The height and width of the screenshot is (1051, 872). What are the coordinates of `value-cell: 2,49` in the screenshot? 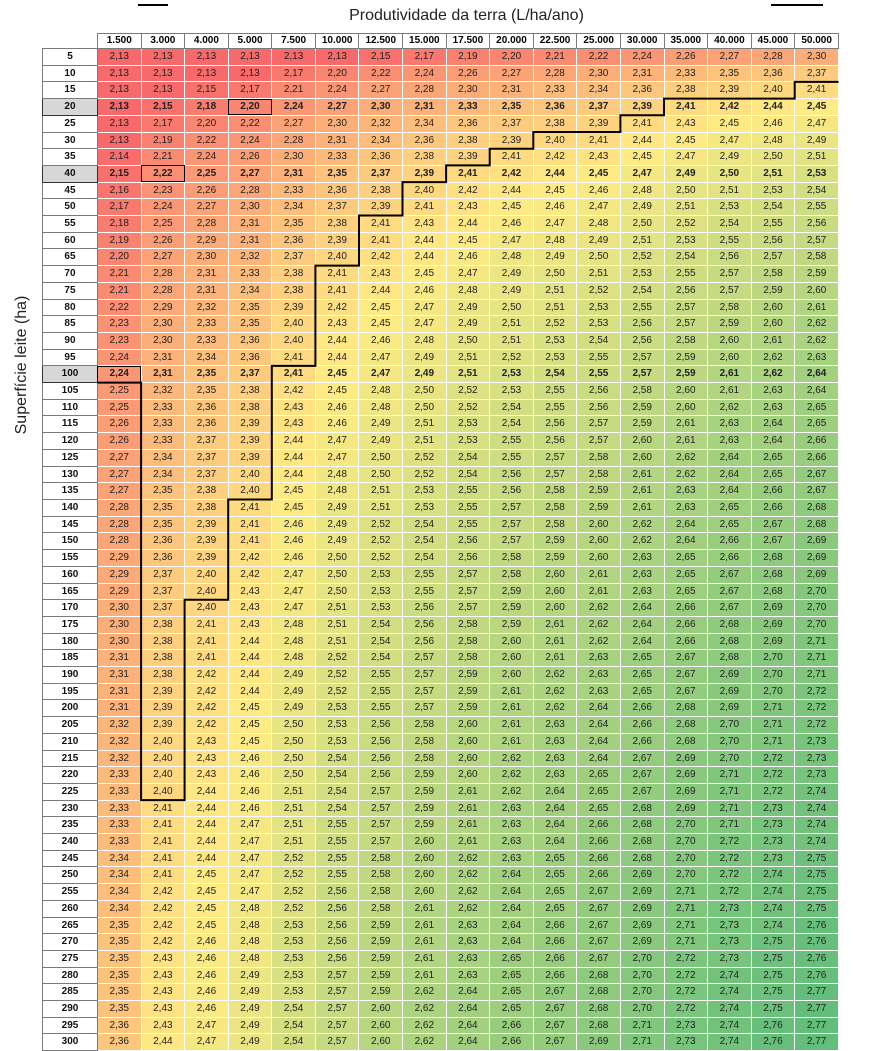 It's located at (250, 975).